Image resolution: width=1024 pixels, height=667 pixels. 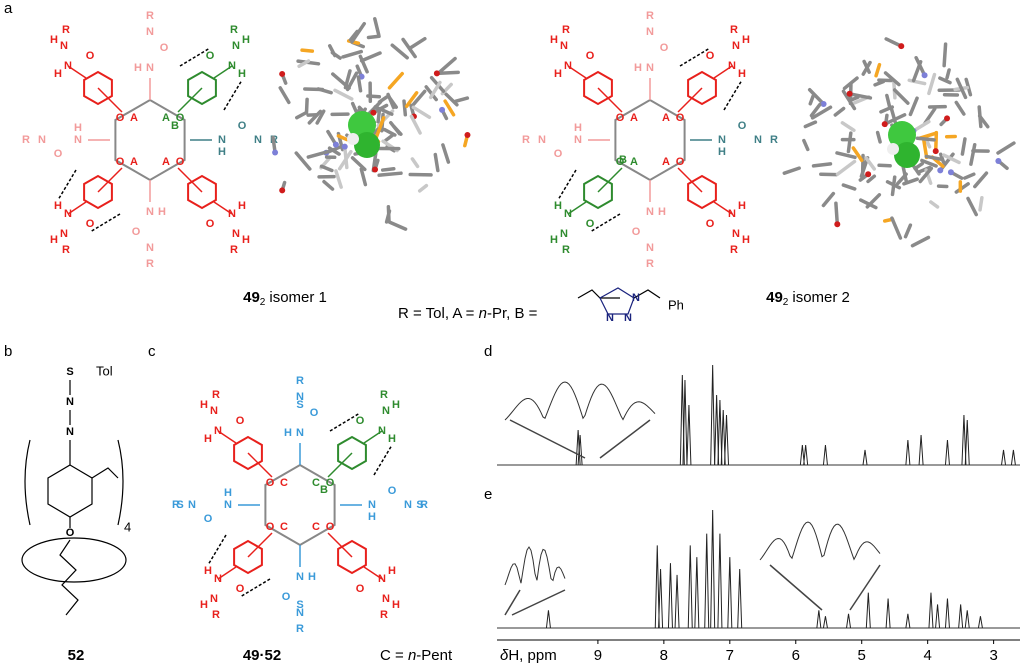 What do you see at coordinates (127, 526) in the screenshot?
I see `atom: 4` at bounding box center [127, 526].